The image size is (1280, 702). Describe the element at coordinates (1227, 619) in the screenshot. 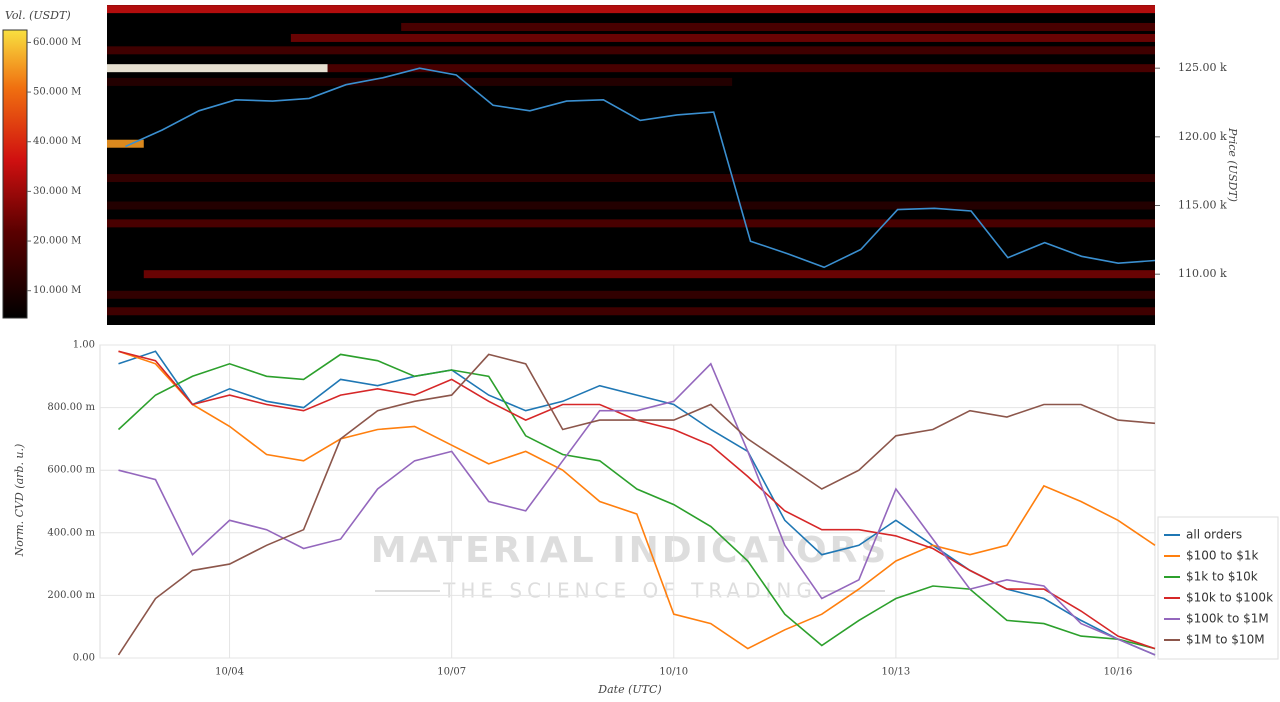

I see `legend-label: $100k to $1M` at that location.